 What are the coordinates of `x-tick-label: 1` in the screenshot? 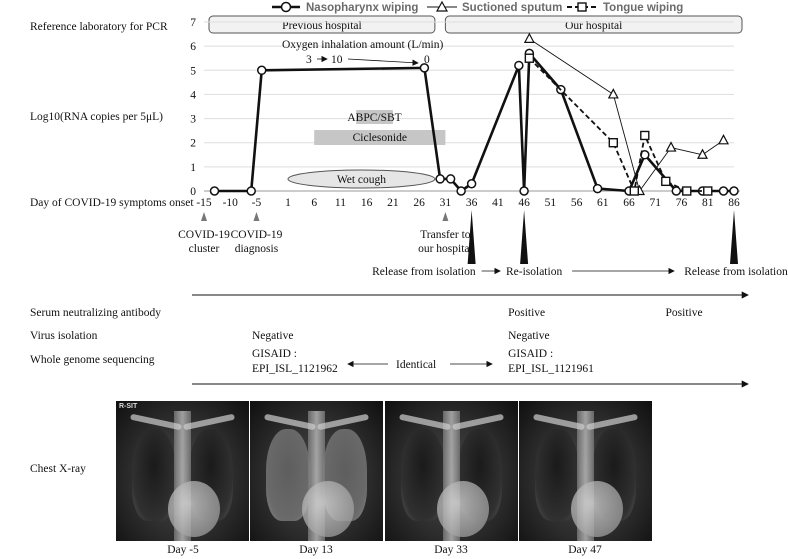 It's located at (288, 203).